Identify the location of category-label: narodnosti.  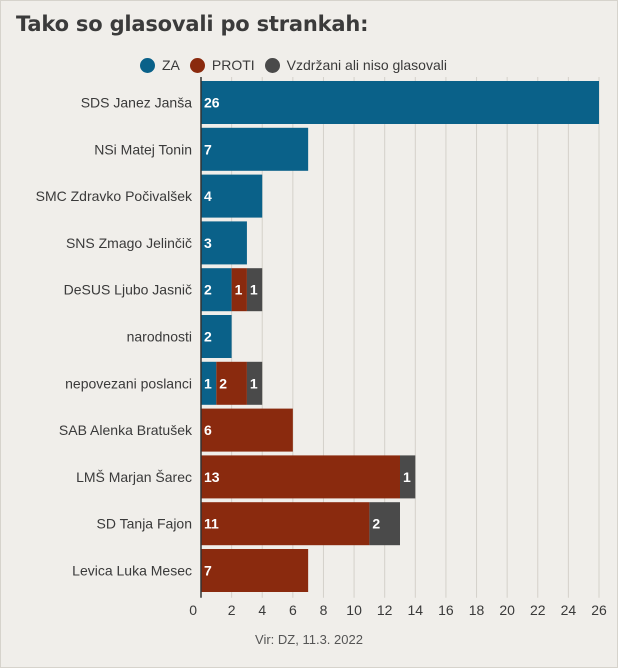
(159, 337).